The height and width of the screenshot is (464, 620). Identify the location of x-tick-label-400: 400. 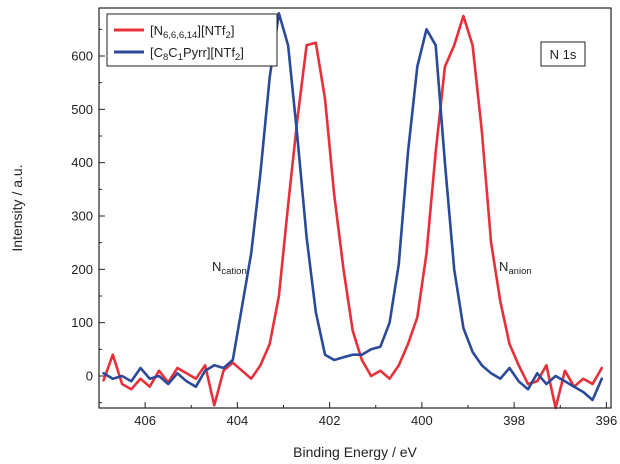
(422, 420).